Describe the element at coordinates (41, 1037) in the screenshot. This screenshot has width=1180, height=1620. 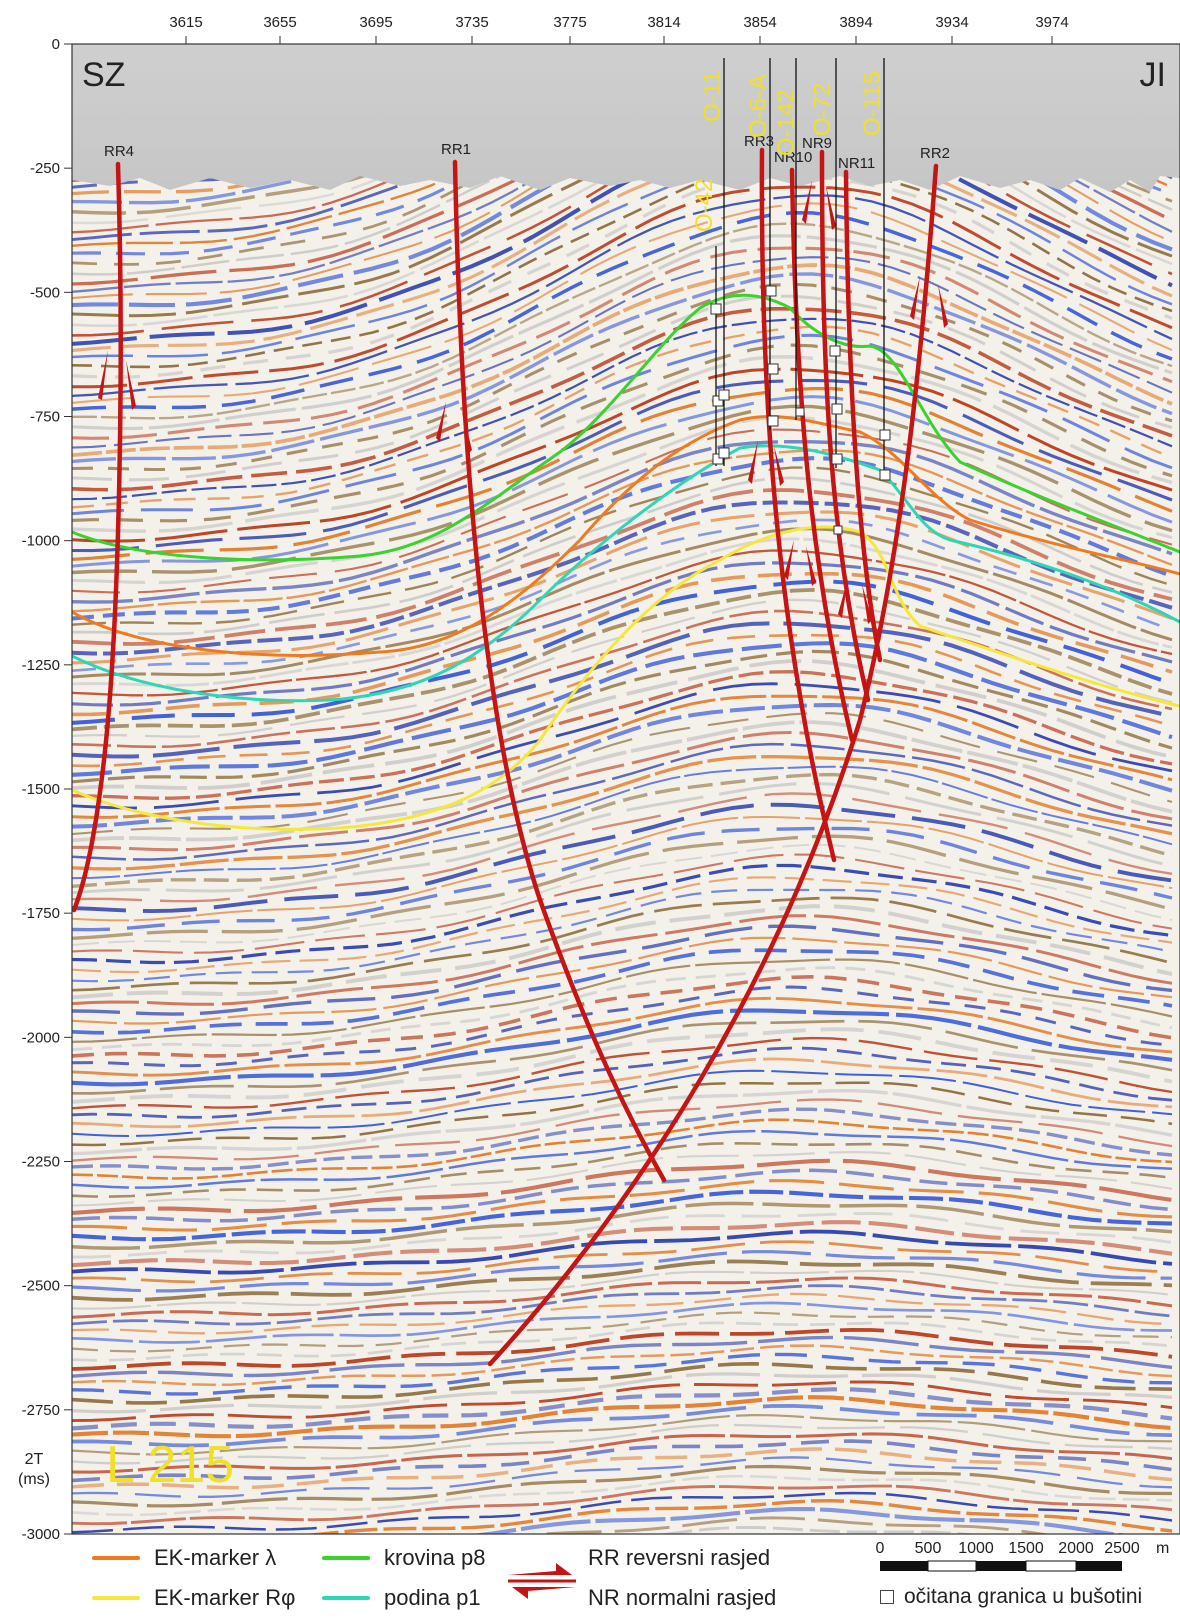
I see `left-axis-tick-label: -2000` at that location.